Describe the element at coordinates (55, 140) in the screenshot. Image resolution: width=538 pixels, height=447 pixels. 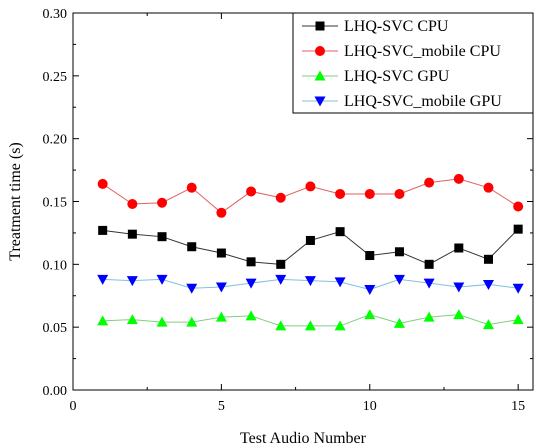
I see `y-tick-label: 0.20` at that location.